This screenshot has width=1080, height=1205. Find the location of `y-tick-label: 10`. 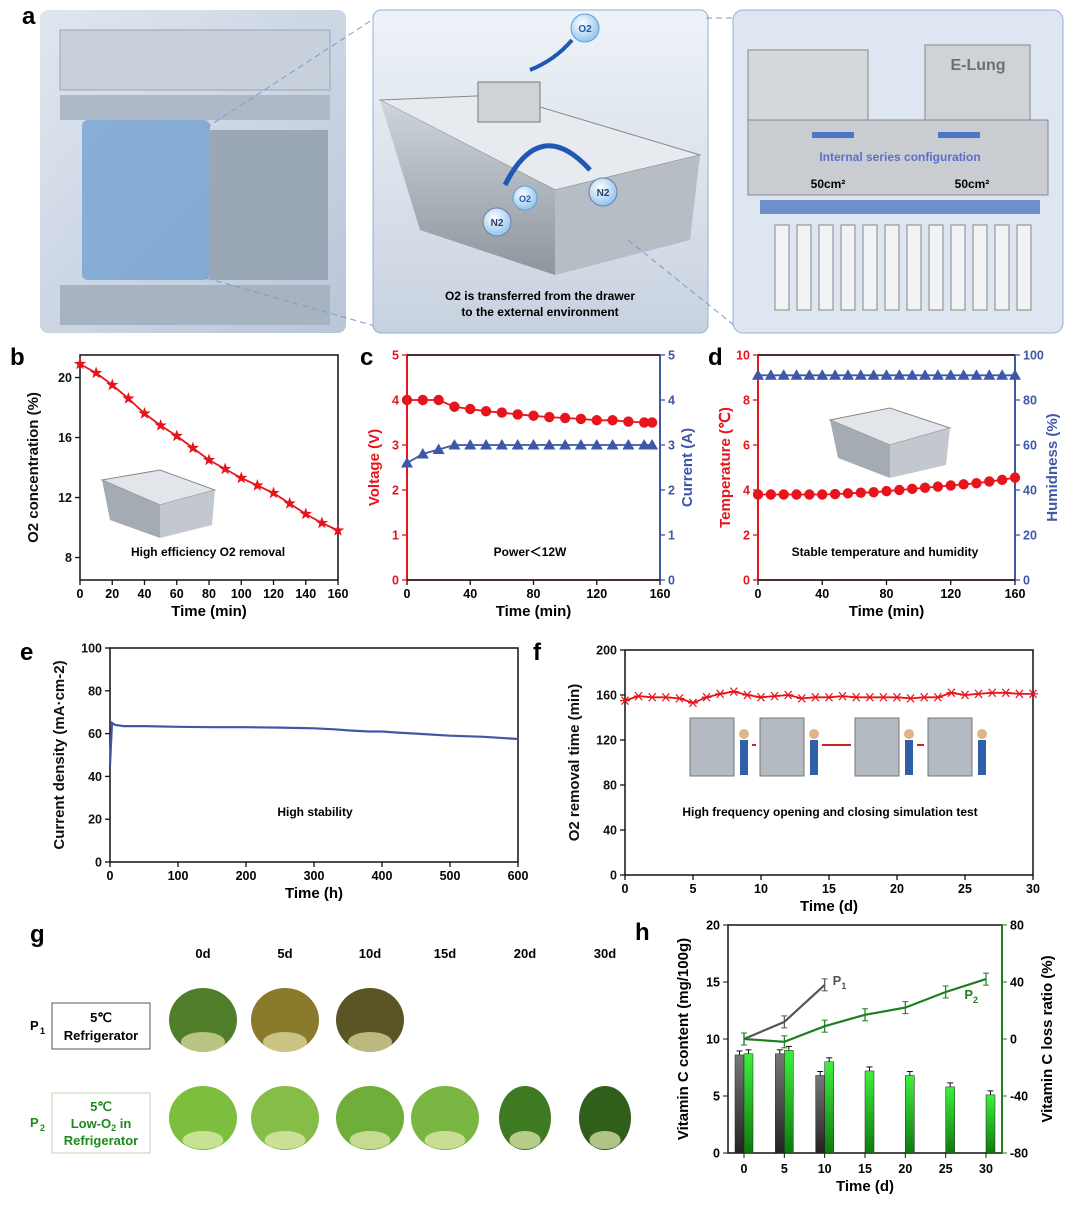

y-tick-label: 10 is located at coordinates (743, 356).